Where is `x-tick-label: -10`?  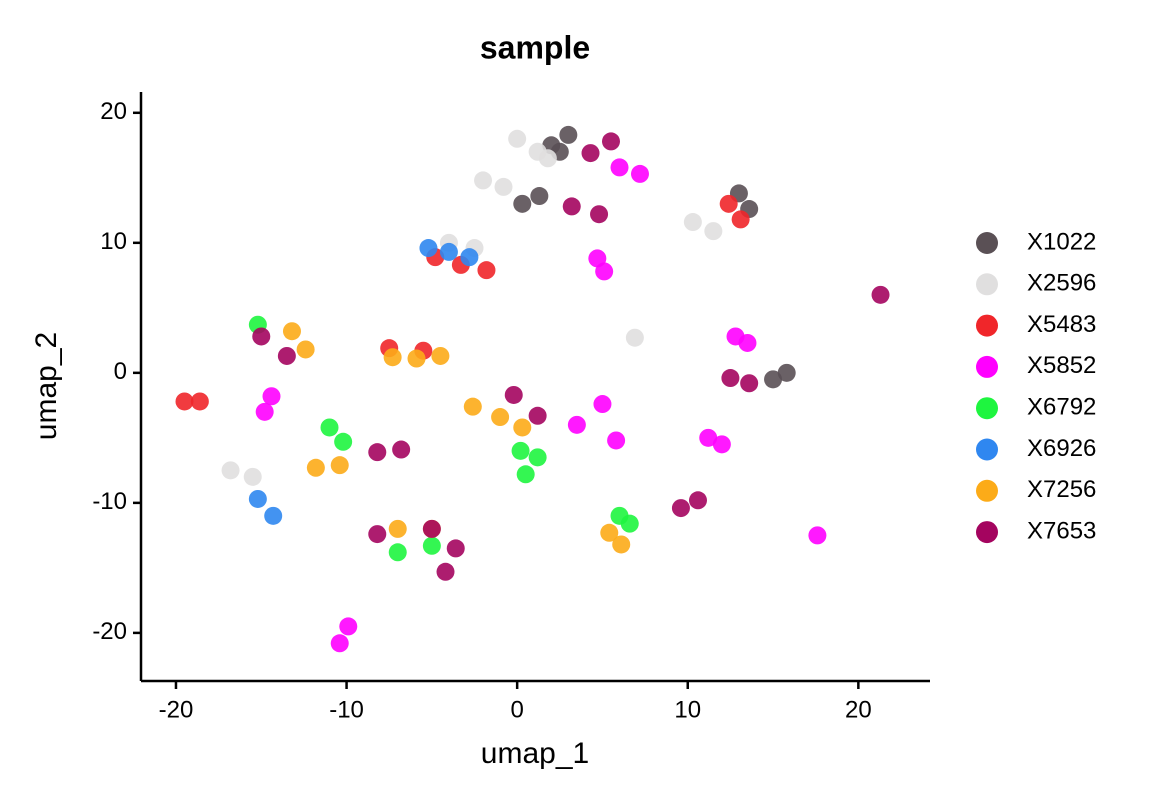
x-tick-label: -10 is located at coordinates (346, 709).